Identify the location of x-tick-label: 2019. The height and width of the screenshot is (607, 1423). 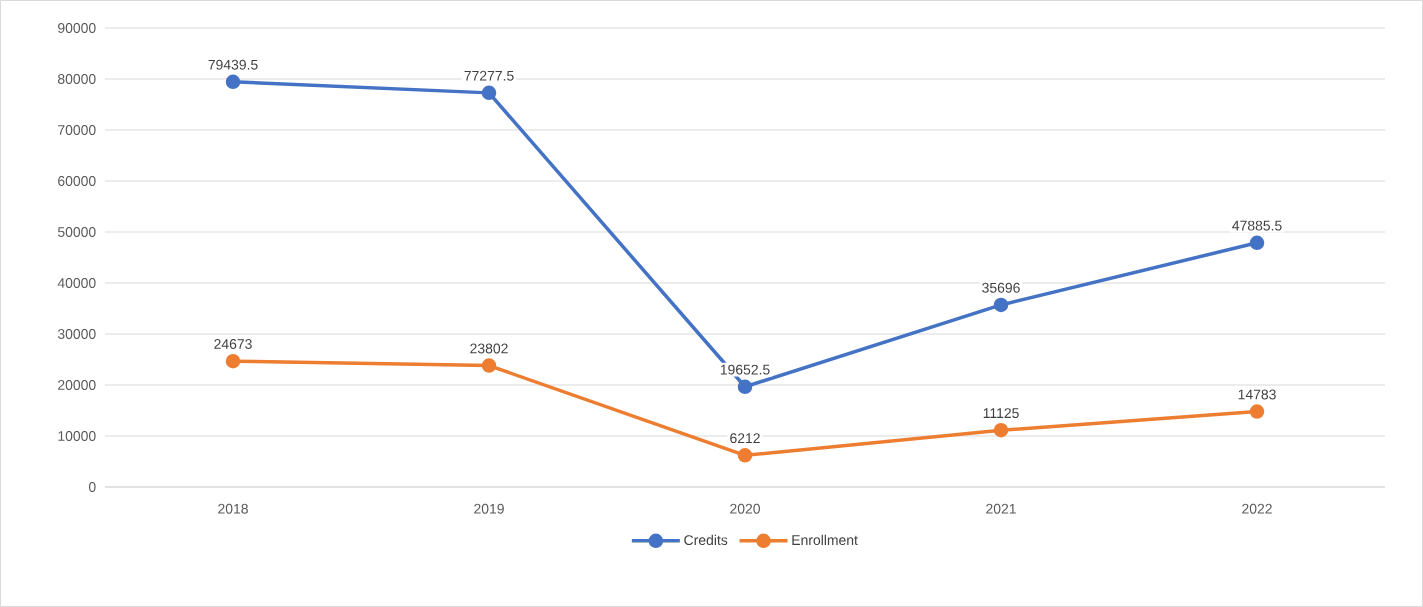
(489, 508).